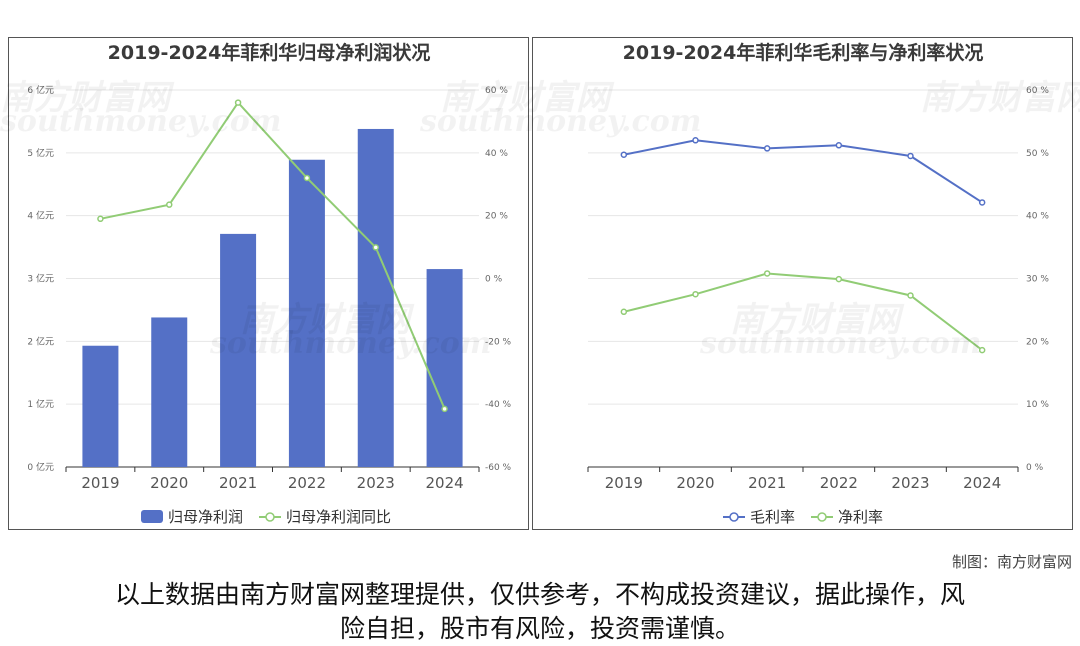 The height and width of the screenshot is (646, 1080). Describe the element at coordinates (40, 153) in the screenshot. I see `y-left-tick-label: 5 亿元` at that location.